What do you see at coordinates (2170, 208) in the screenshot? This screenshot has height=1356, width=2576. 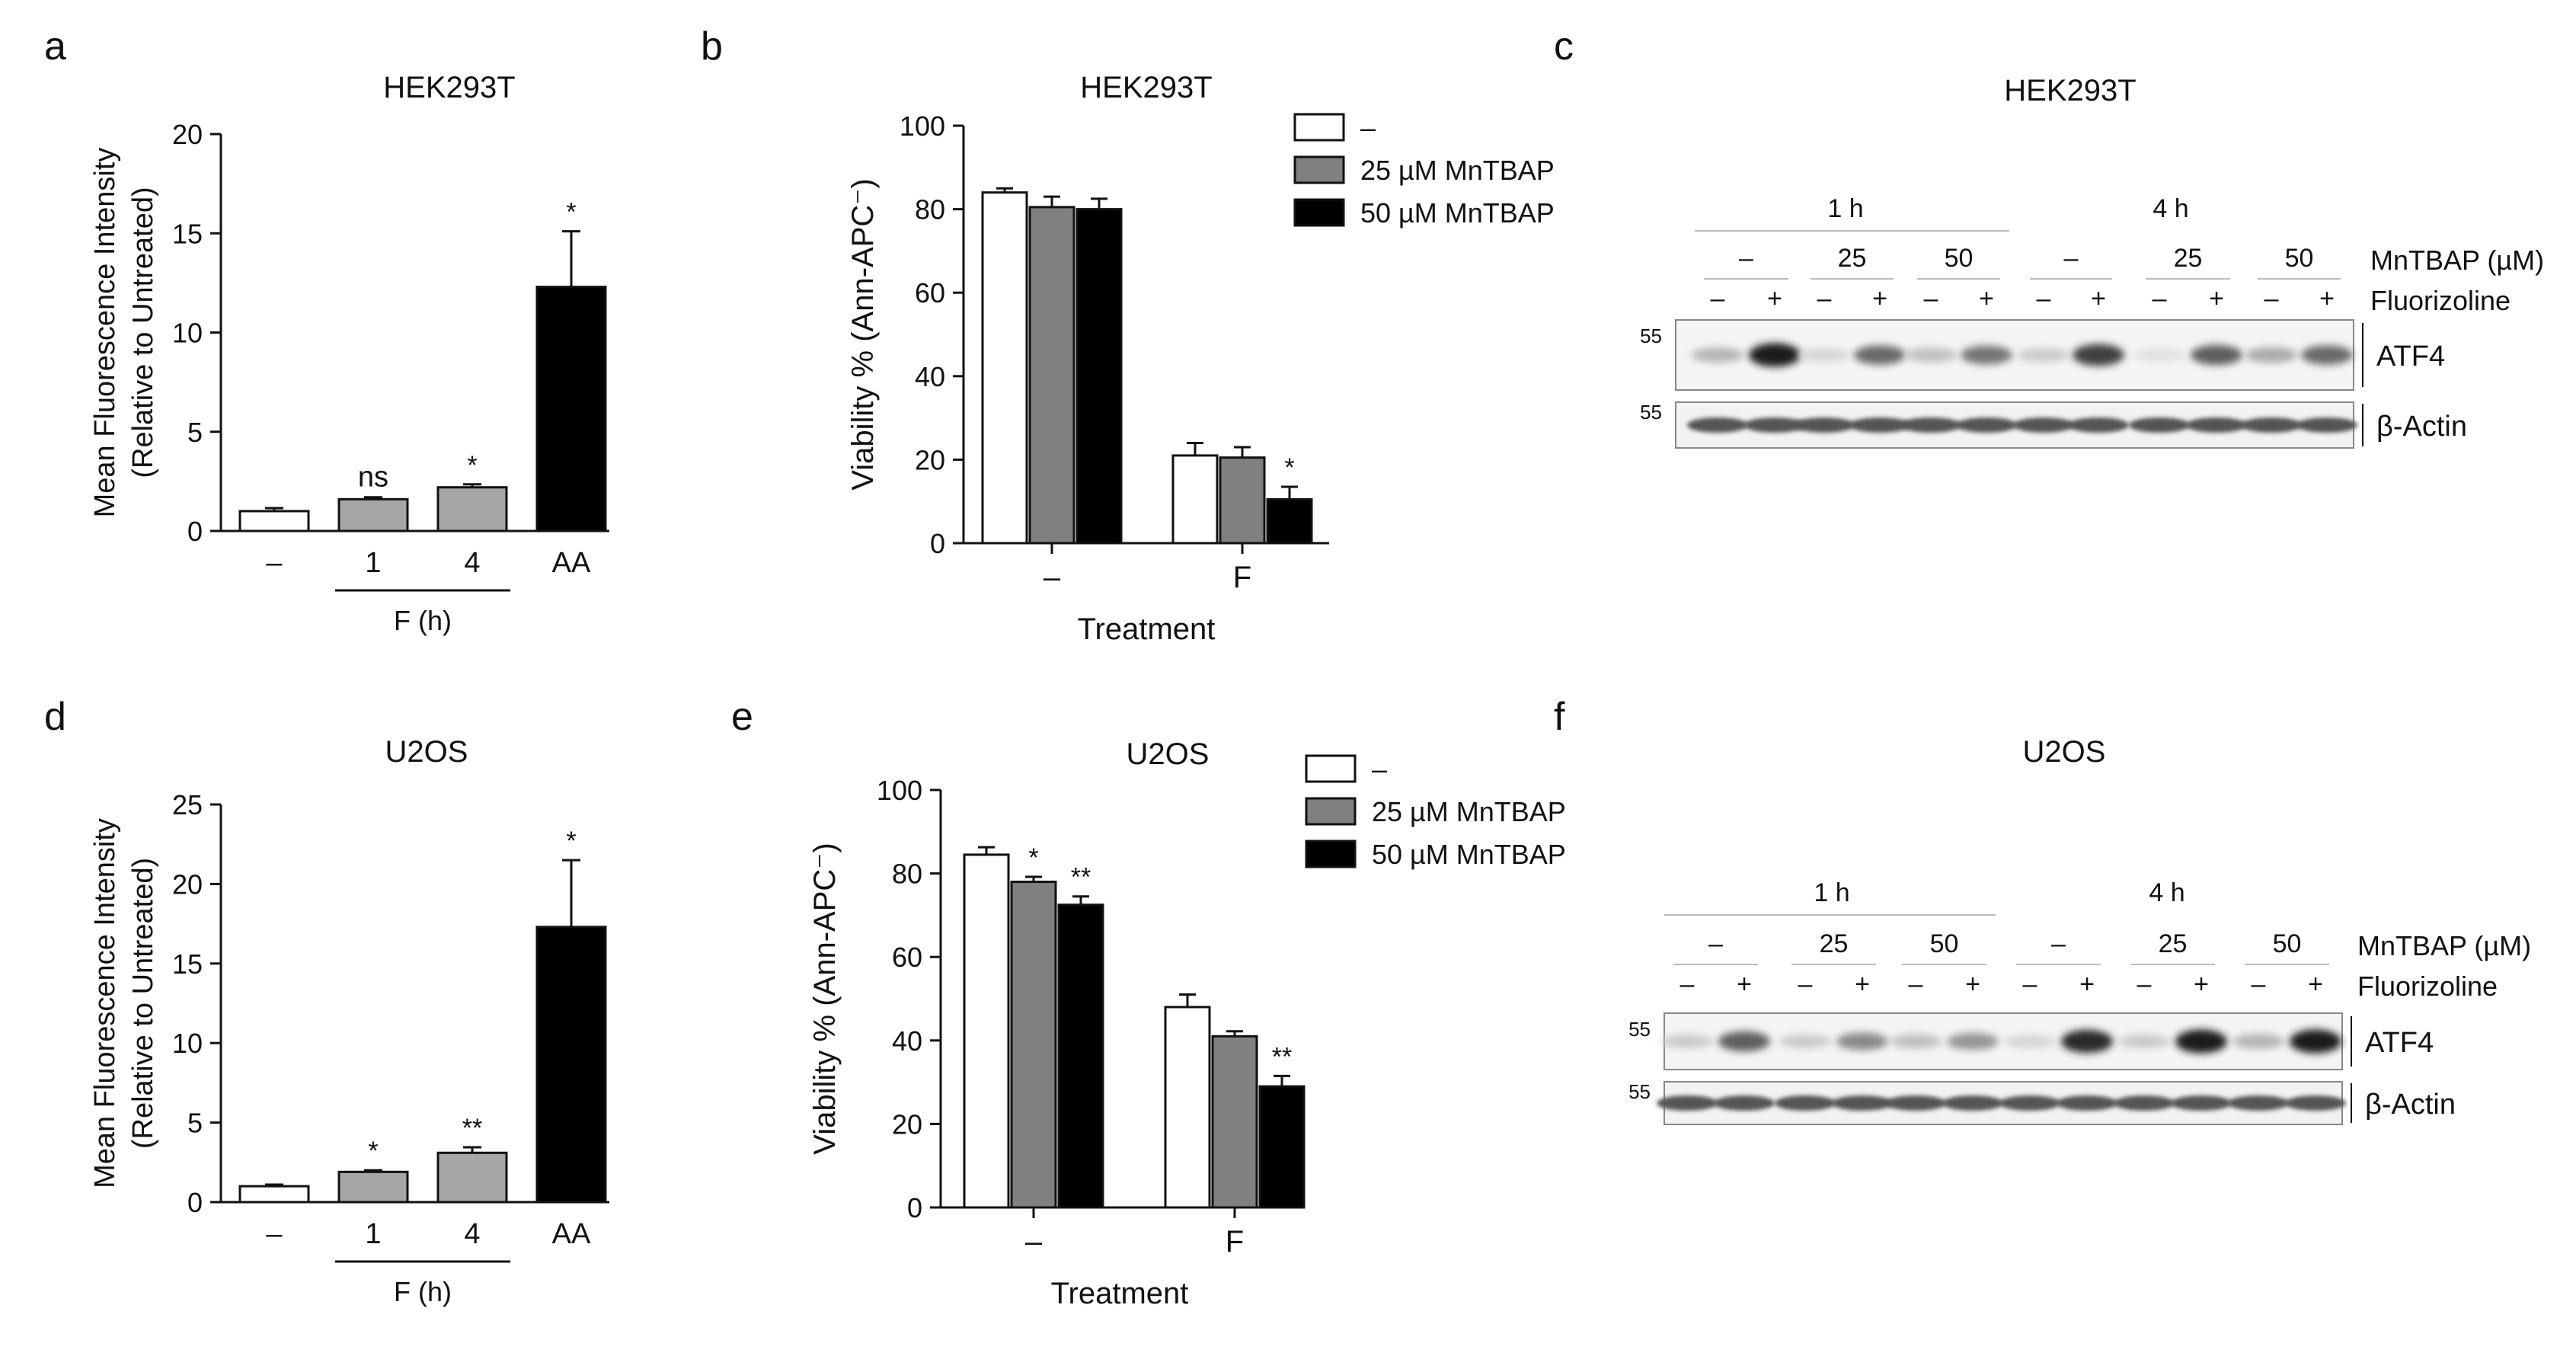 I see `time-label: 4 h` at bounding box center [2170, 208].